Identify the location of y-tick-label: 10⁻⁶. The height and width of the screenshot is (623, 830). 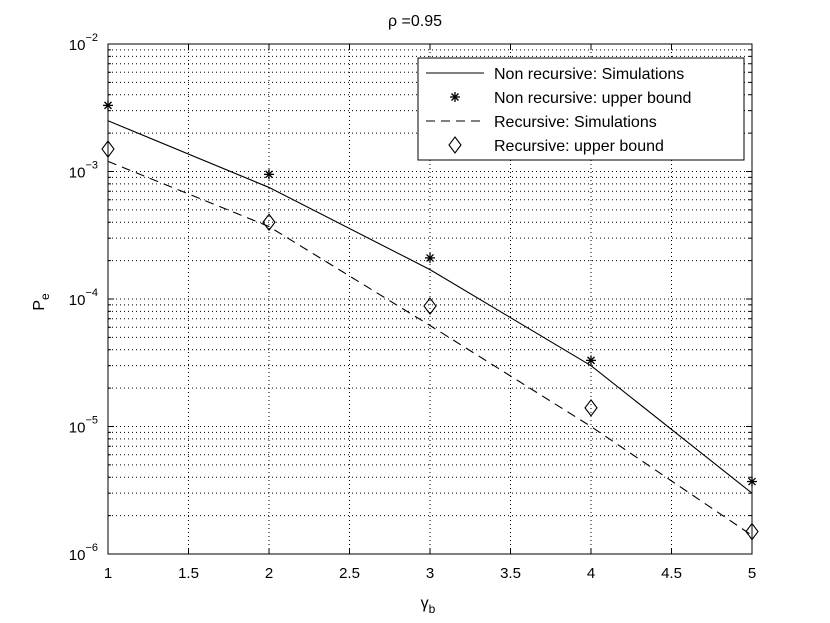
(83, 553).